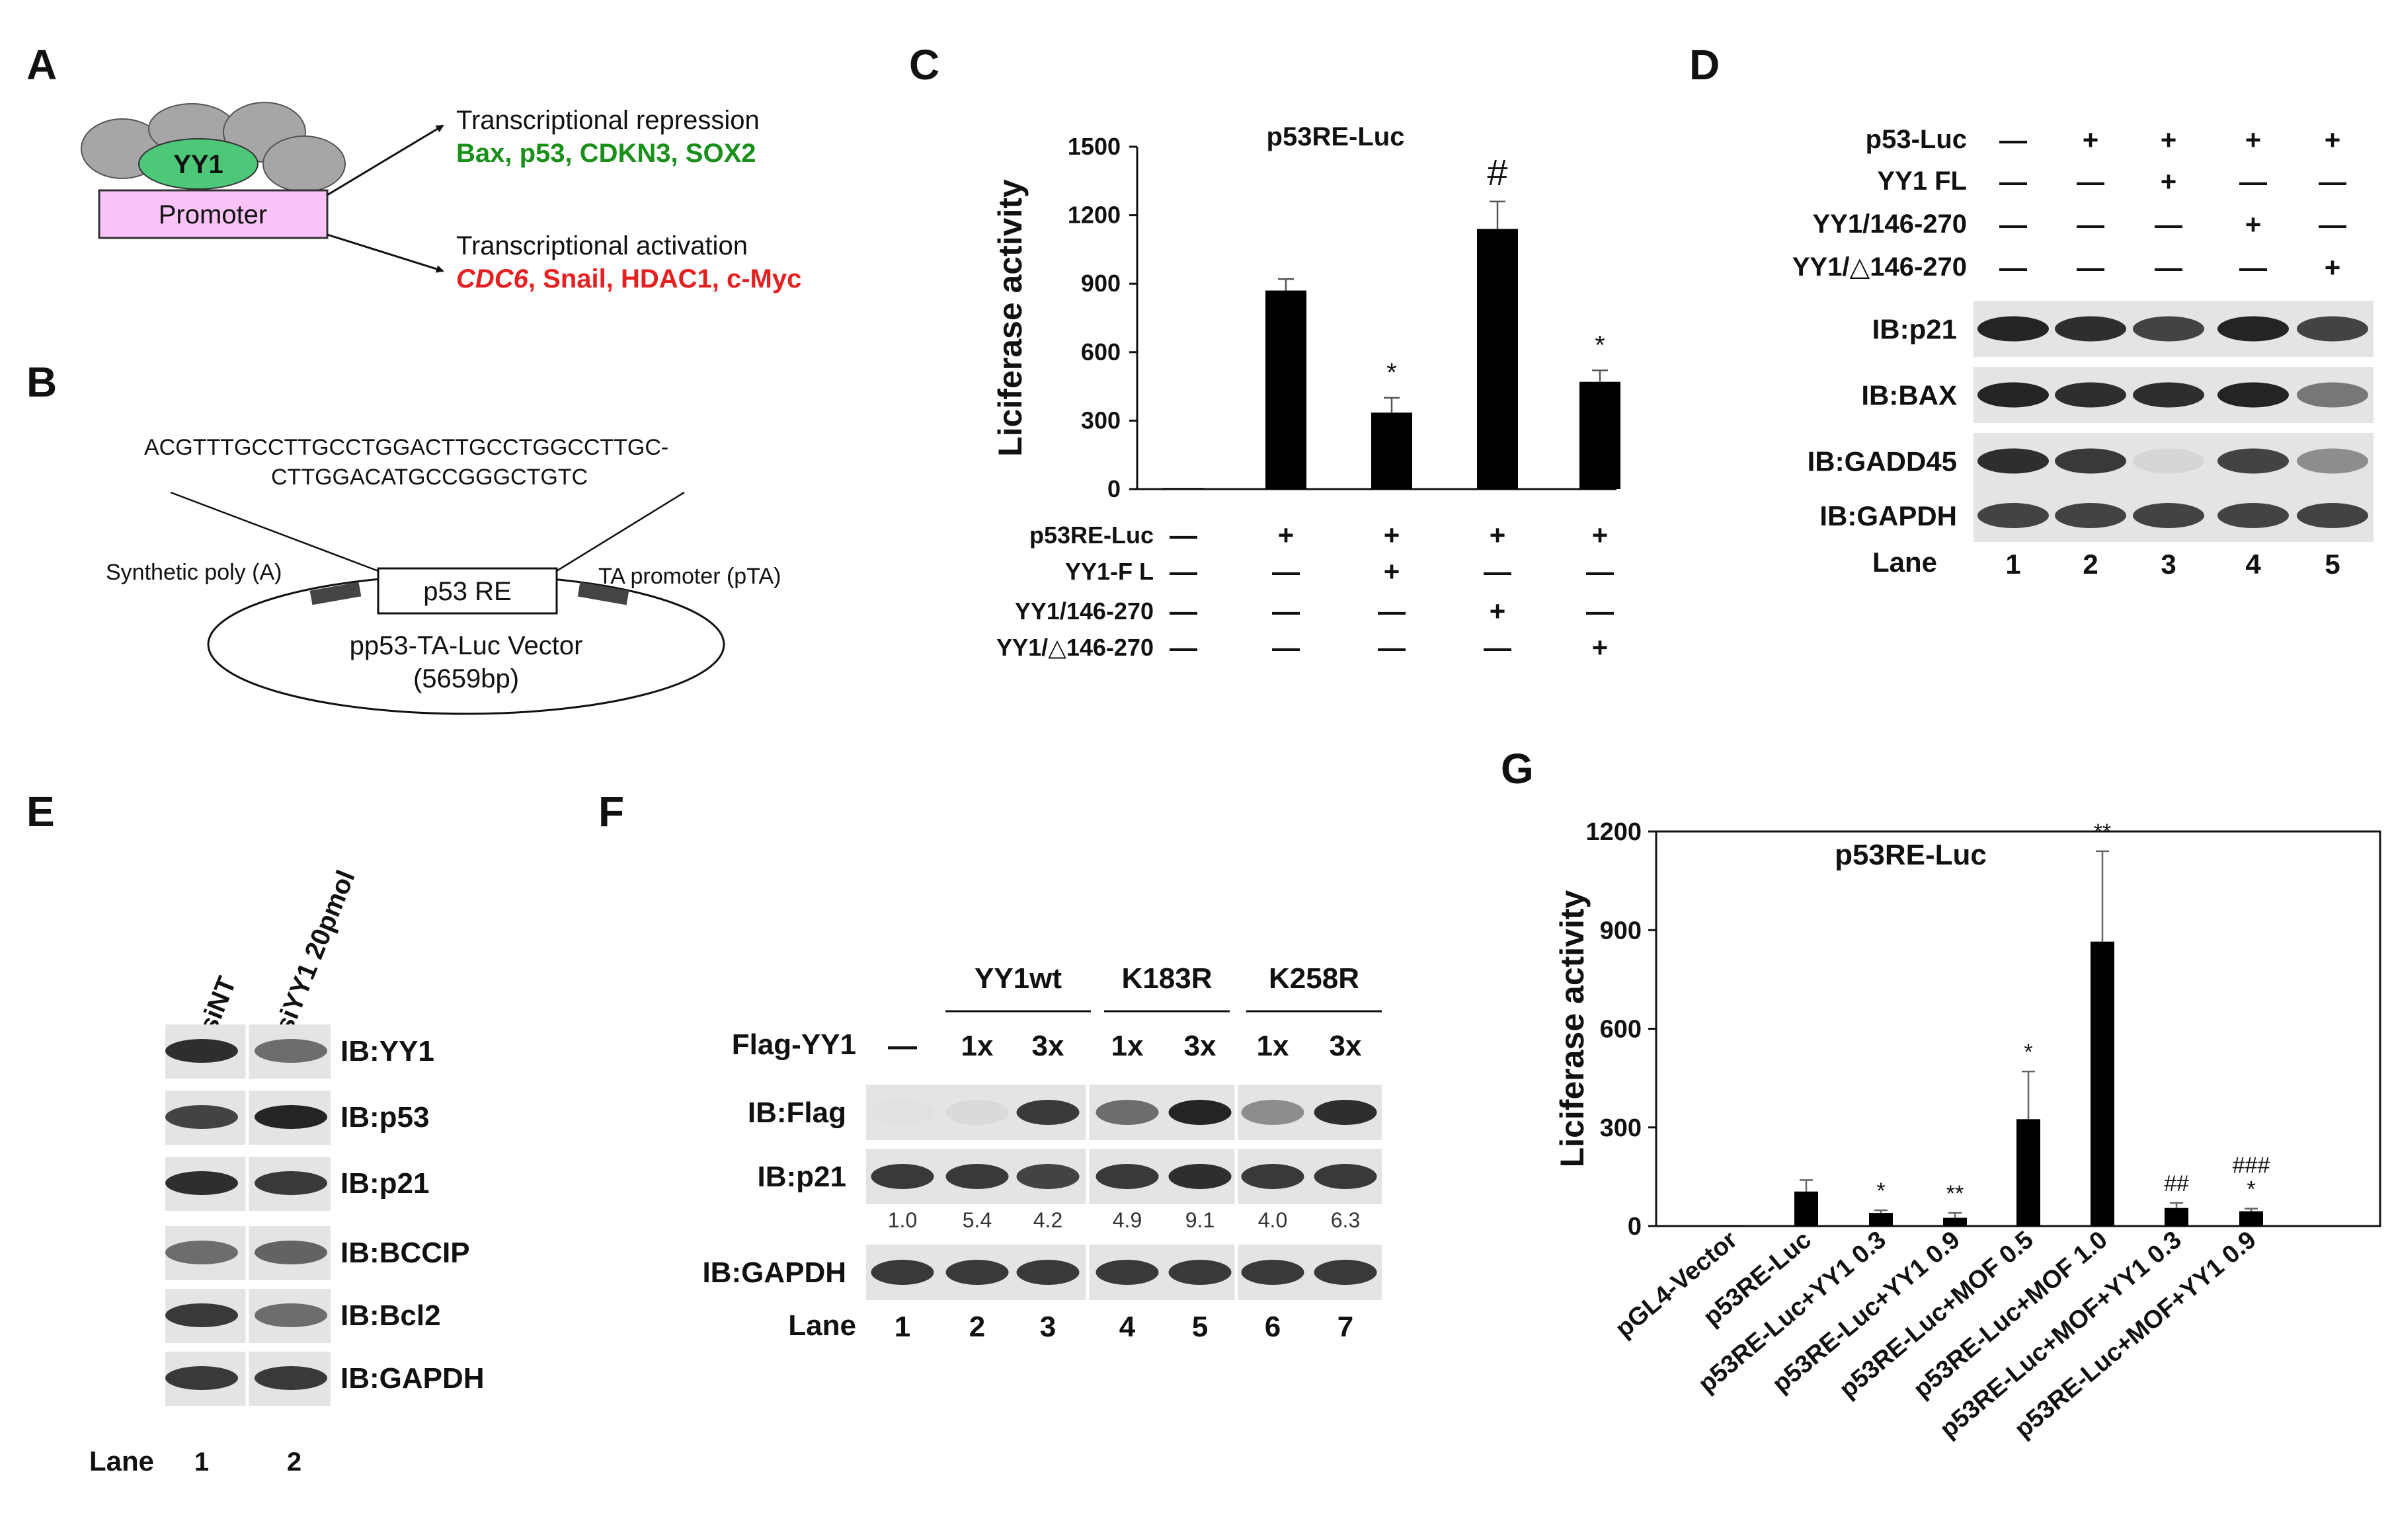 The image size is (2392, 1540). Describe the element at coordinates (1345, 1327) in the screenshot. I see `lane-number: 7` at that location.